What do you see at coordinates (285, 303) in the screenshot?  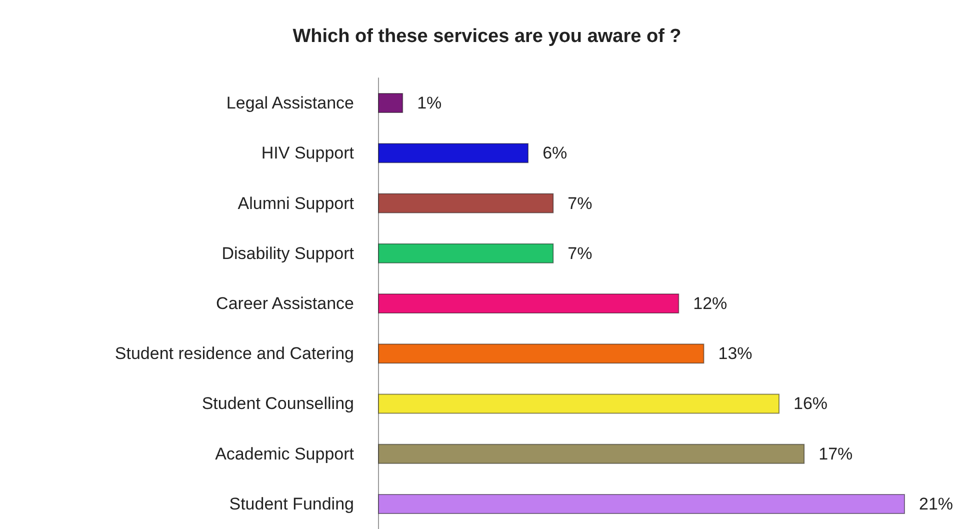 I see `y-tick-label: Career Assistance` at bounding box center [285, 303].